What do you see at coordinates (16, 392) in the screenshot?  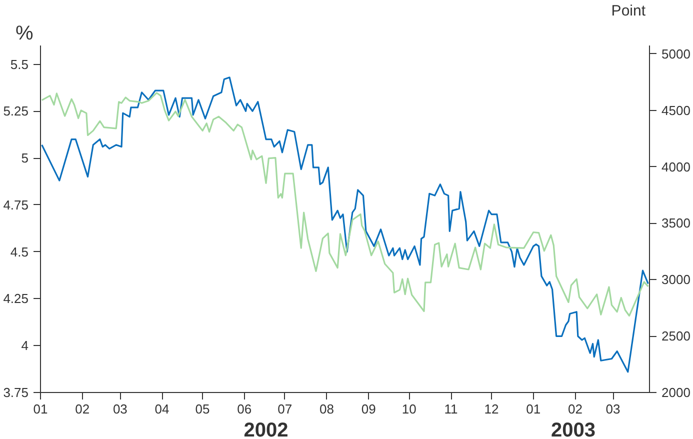 I see `y-tick-label: 3.75` at bounding box center [16, 392].